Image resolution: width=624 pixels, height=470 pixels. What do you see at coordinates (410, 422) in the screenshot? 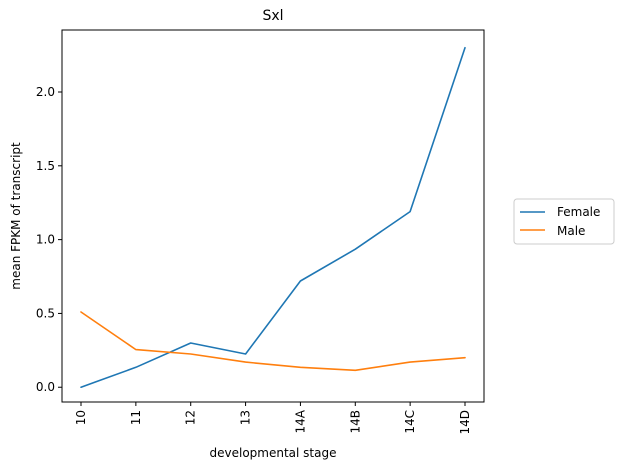
I see `x-tick-label: 14C` at bounding box center [410, 422].